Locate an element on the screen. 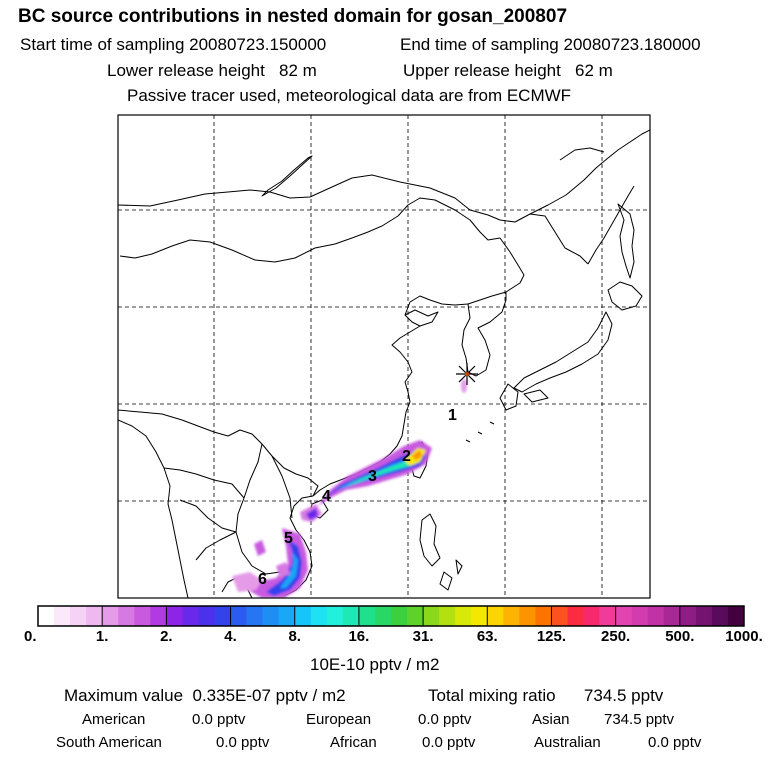  max-label: Maximum value is located at coordinates (124, 695).